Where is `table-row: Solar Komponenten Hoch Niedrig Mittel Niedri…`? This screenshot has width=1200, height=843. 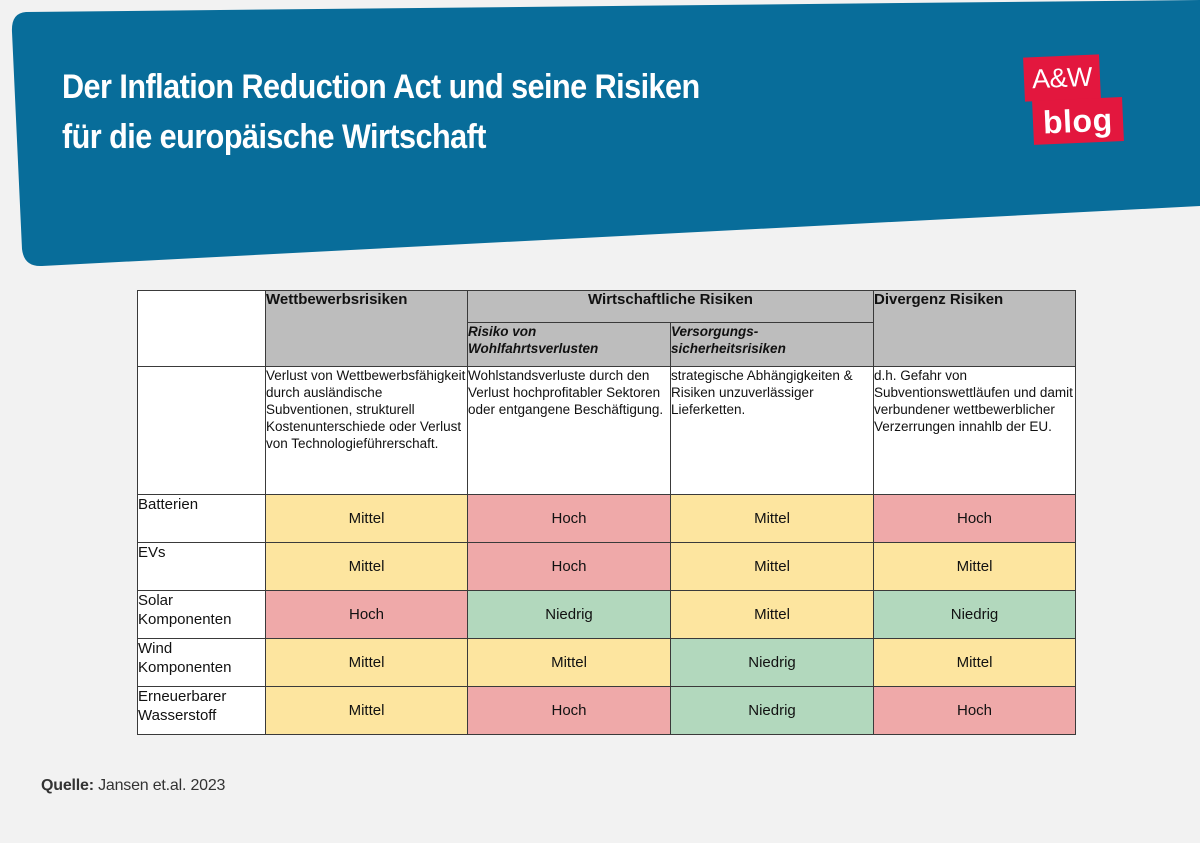 table-row: Solar Komponenten Hoch Niedrig Mittel Niedri… is located at coordinates (606, 614).